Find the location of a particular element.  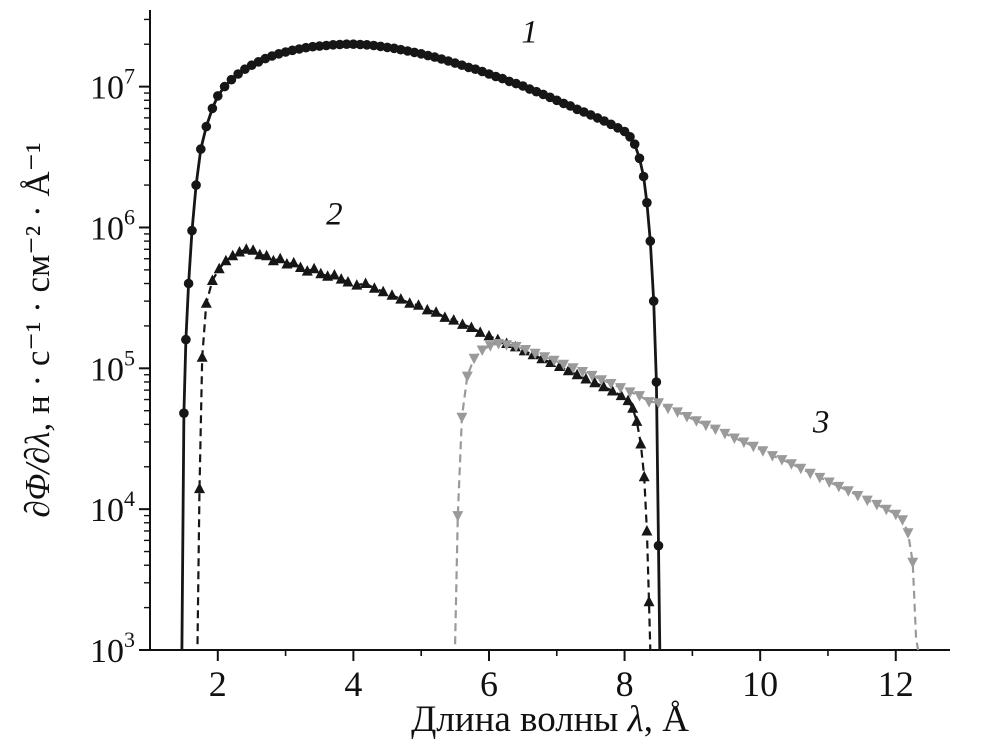

y-axis-label: ∂Φ/∂λ, н · с⁻¹ · см⁻² · Å⁻¹ is located at coordinates (38, 329).